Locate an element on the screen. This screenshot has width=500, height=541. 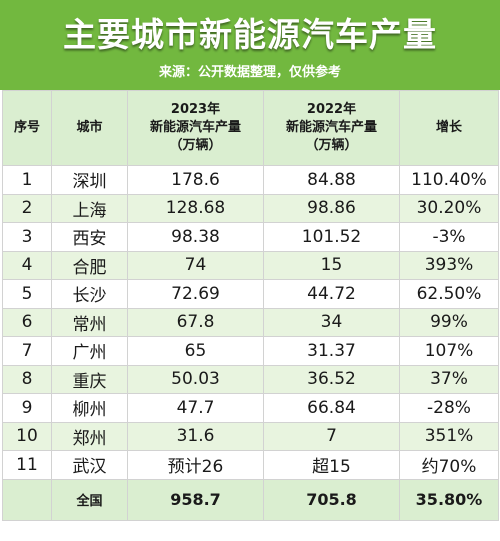
row-index: 7 is located at coordinates (27, 351).